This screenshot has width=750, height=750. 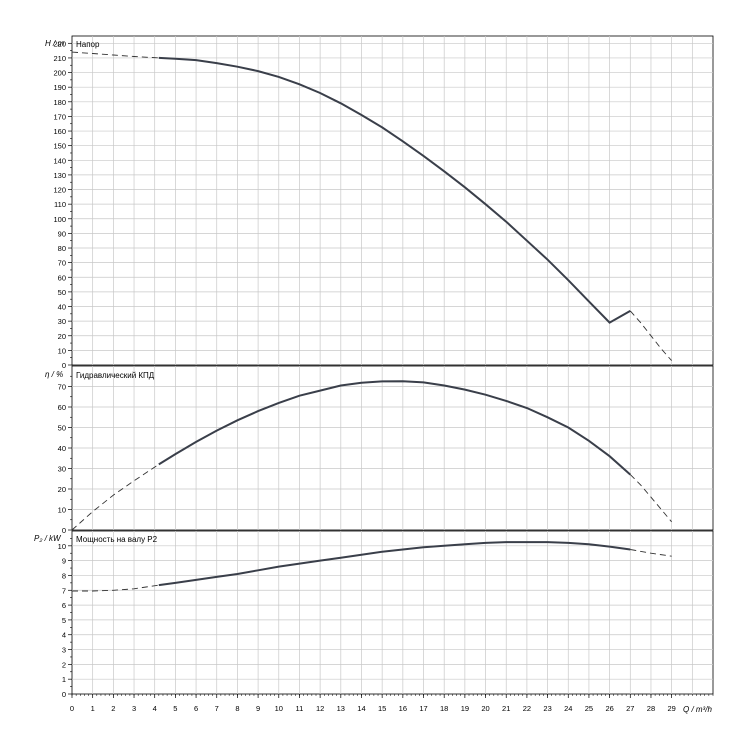 I want to click on head-ytick-label: 130, so click(x=59, y=175).